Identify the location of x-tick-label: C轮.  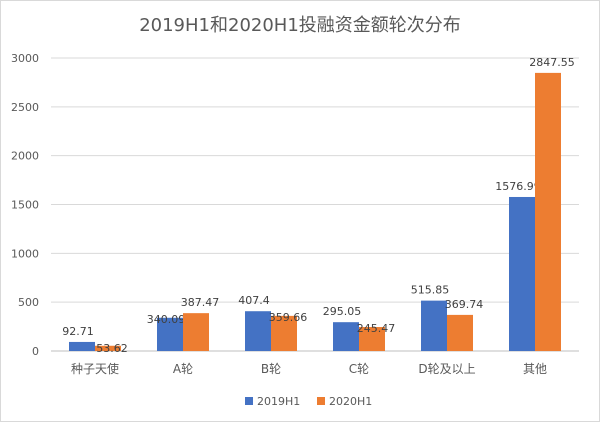
(359, 369).